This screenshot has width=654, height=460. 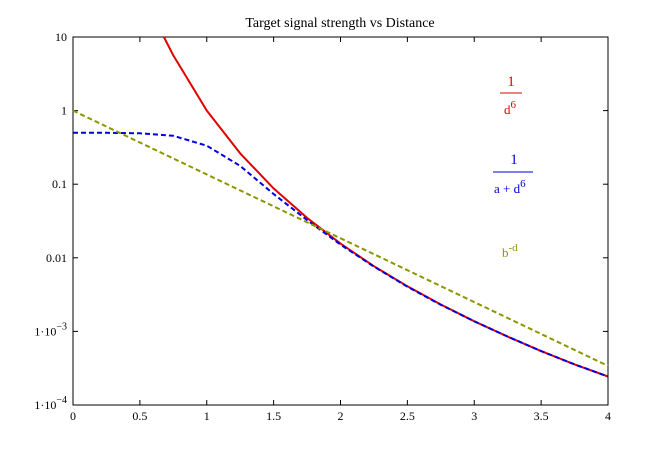 I want to click on x-tick-label: 2, so click(x=341, y=416).